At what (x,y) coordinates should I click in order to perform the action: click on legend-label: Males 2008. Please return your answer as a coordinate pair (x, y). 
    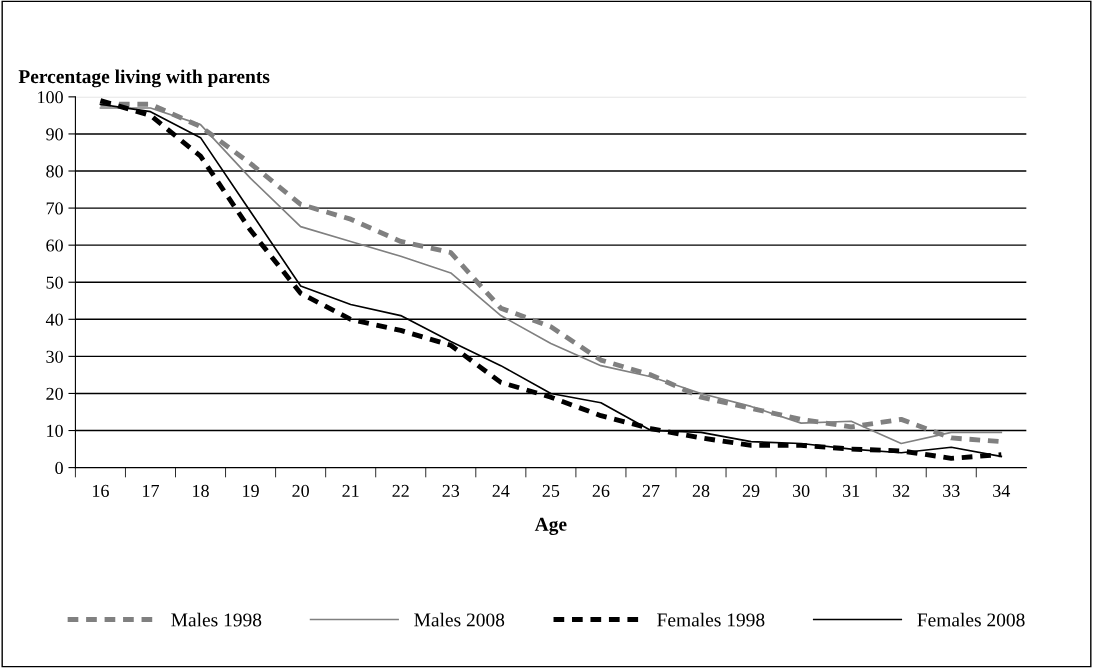
    Looking at the image, I should click on (459, 619).